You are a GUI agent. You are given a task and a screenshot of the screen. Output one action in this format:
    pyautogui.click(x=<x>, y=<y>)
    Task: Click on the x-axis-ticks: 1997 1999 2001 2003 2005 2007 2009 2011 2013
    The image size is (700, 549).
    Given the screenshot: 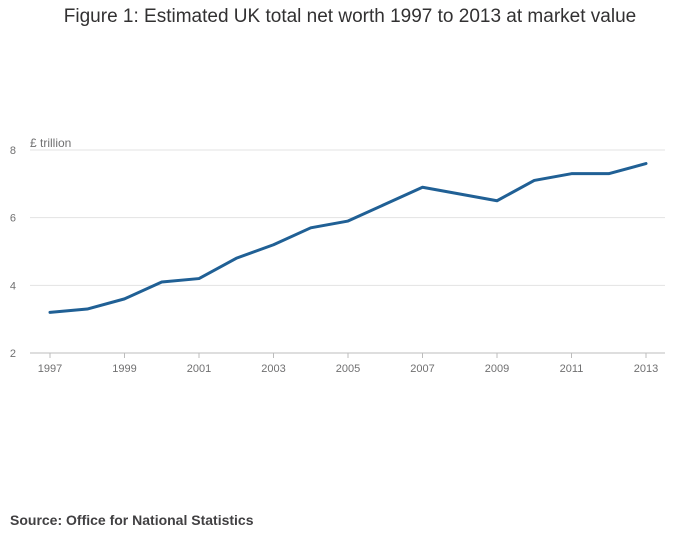 What is the action you would take?
    pyautogui.click(x=348, y=364)
    